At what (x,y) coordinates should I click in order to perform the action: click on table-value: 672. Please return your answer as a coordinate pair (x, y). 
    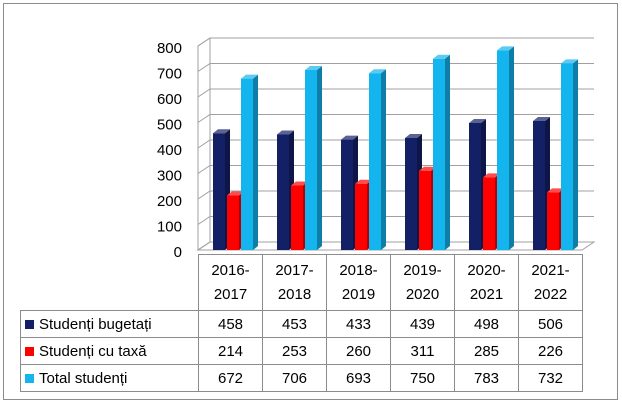
    Looking at the image, I should click on (230, 378).